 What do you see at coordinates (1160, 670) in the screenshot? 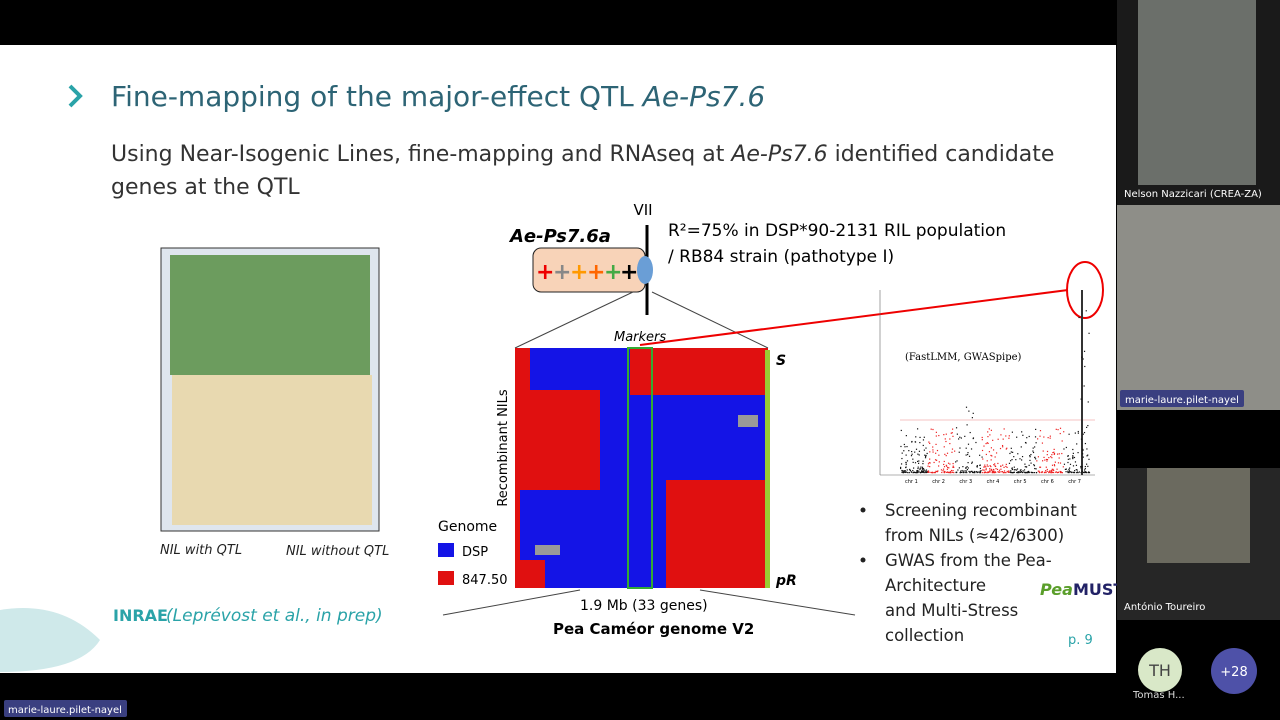
I see `avatar` at bounding box center [1160, 670].